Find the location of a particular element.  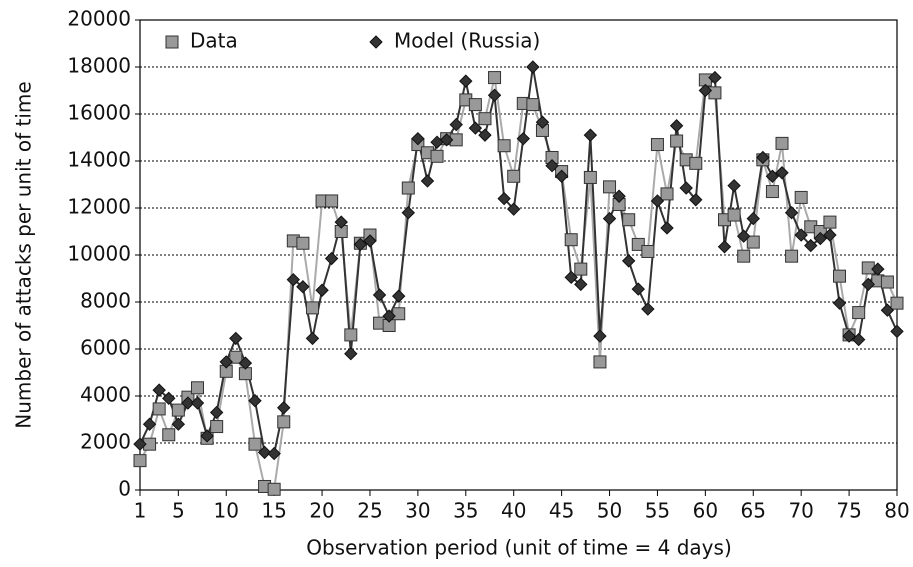

x-tick-label: 65 is located at coordinates (753, 511).